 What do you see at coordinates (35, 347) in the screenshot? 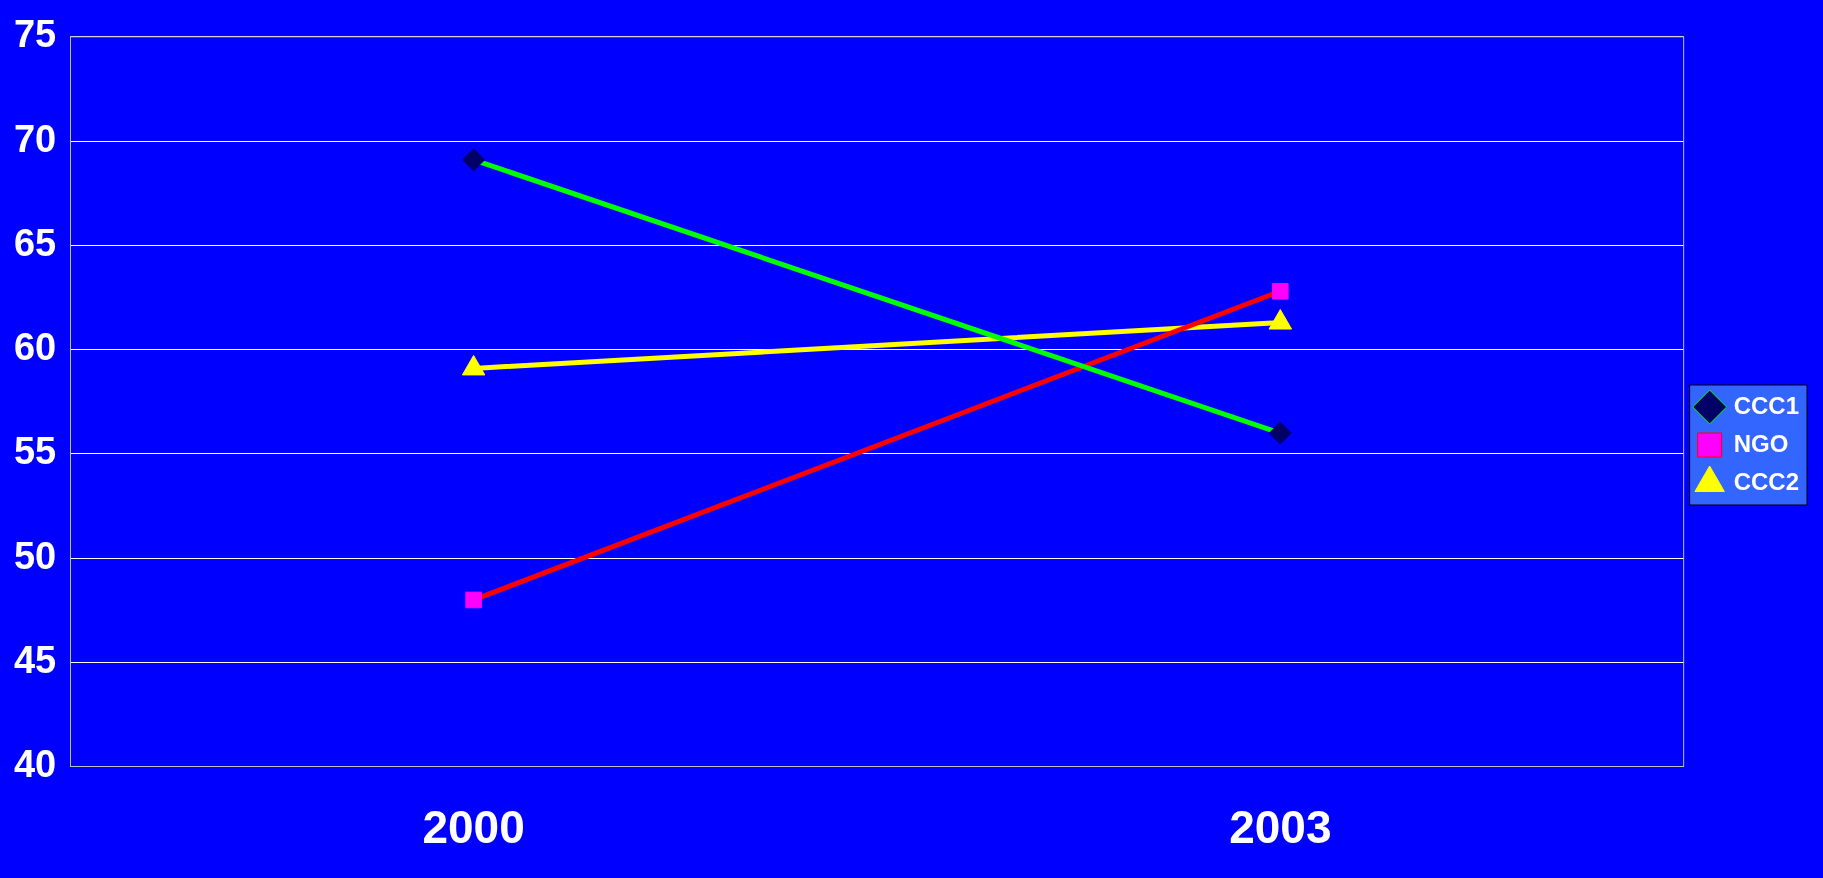
I see `y-tick-label: 60` at bounding box center [35, 347].